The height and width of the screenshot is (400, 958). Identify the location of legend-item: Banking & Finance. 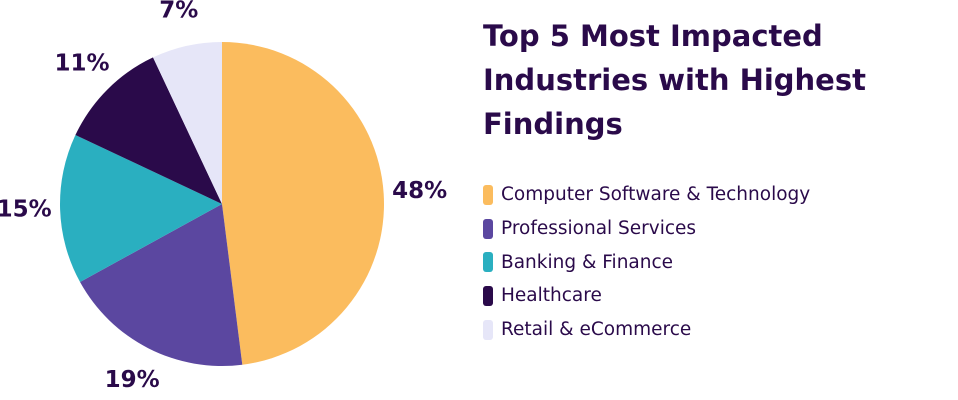
(646, 262).